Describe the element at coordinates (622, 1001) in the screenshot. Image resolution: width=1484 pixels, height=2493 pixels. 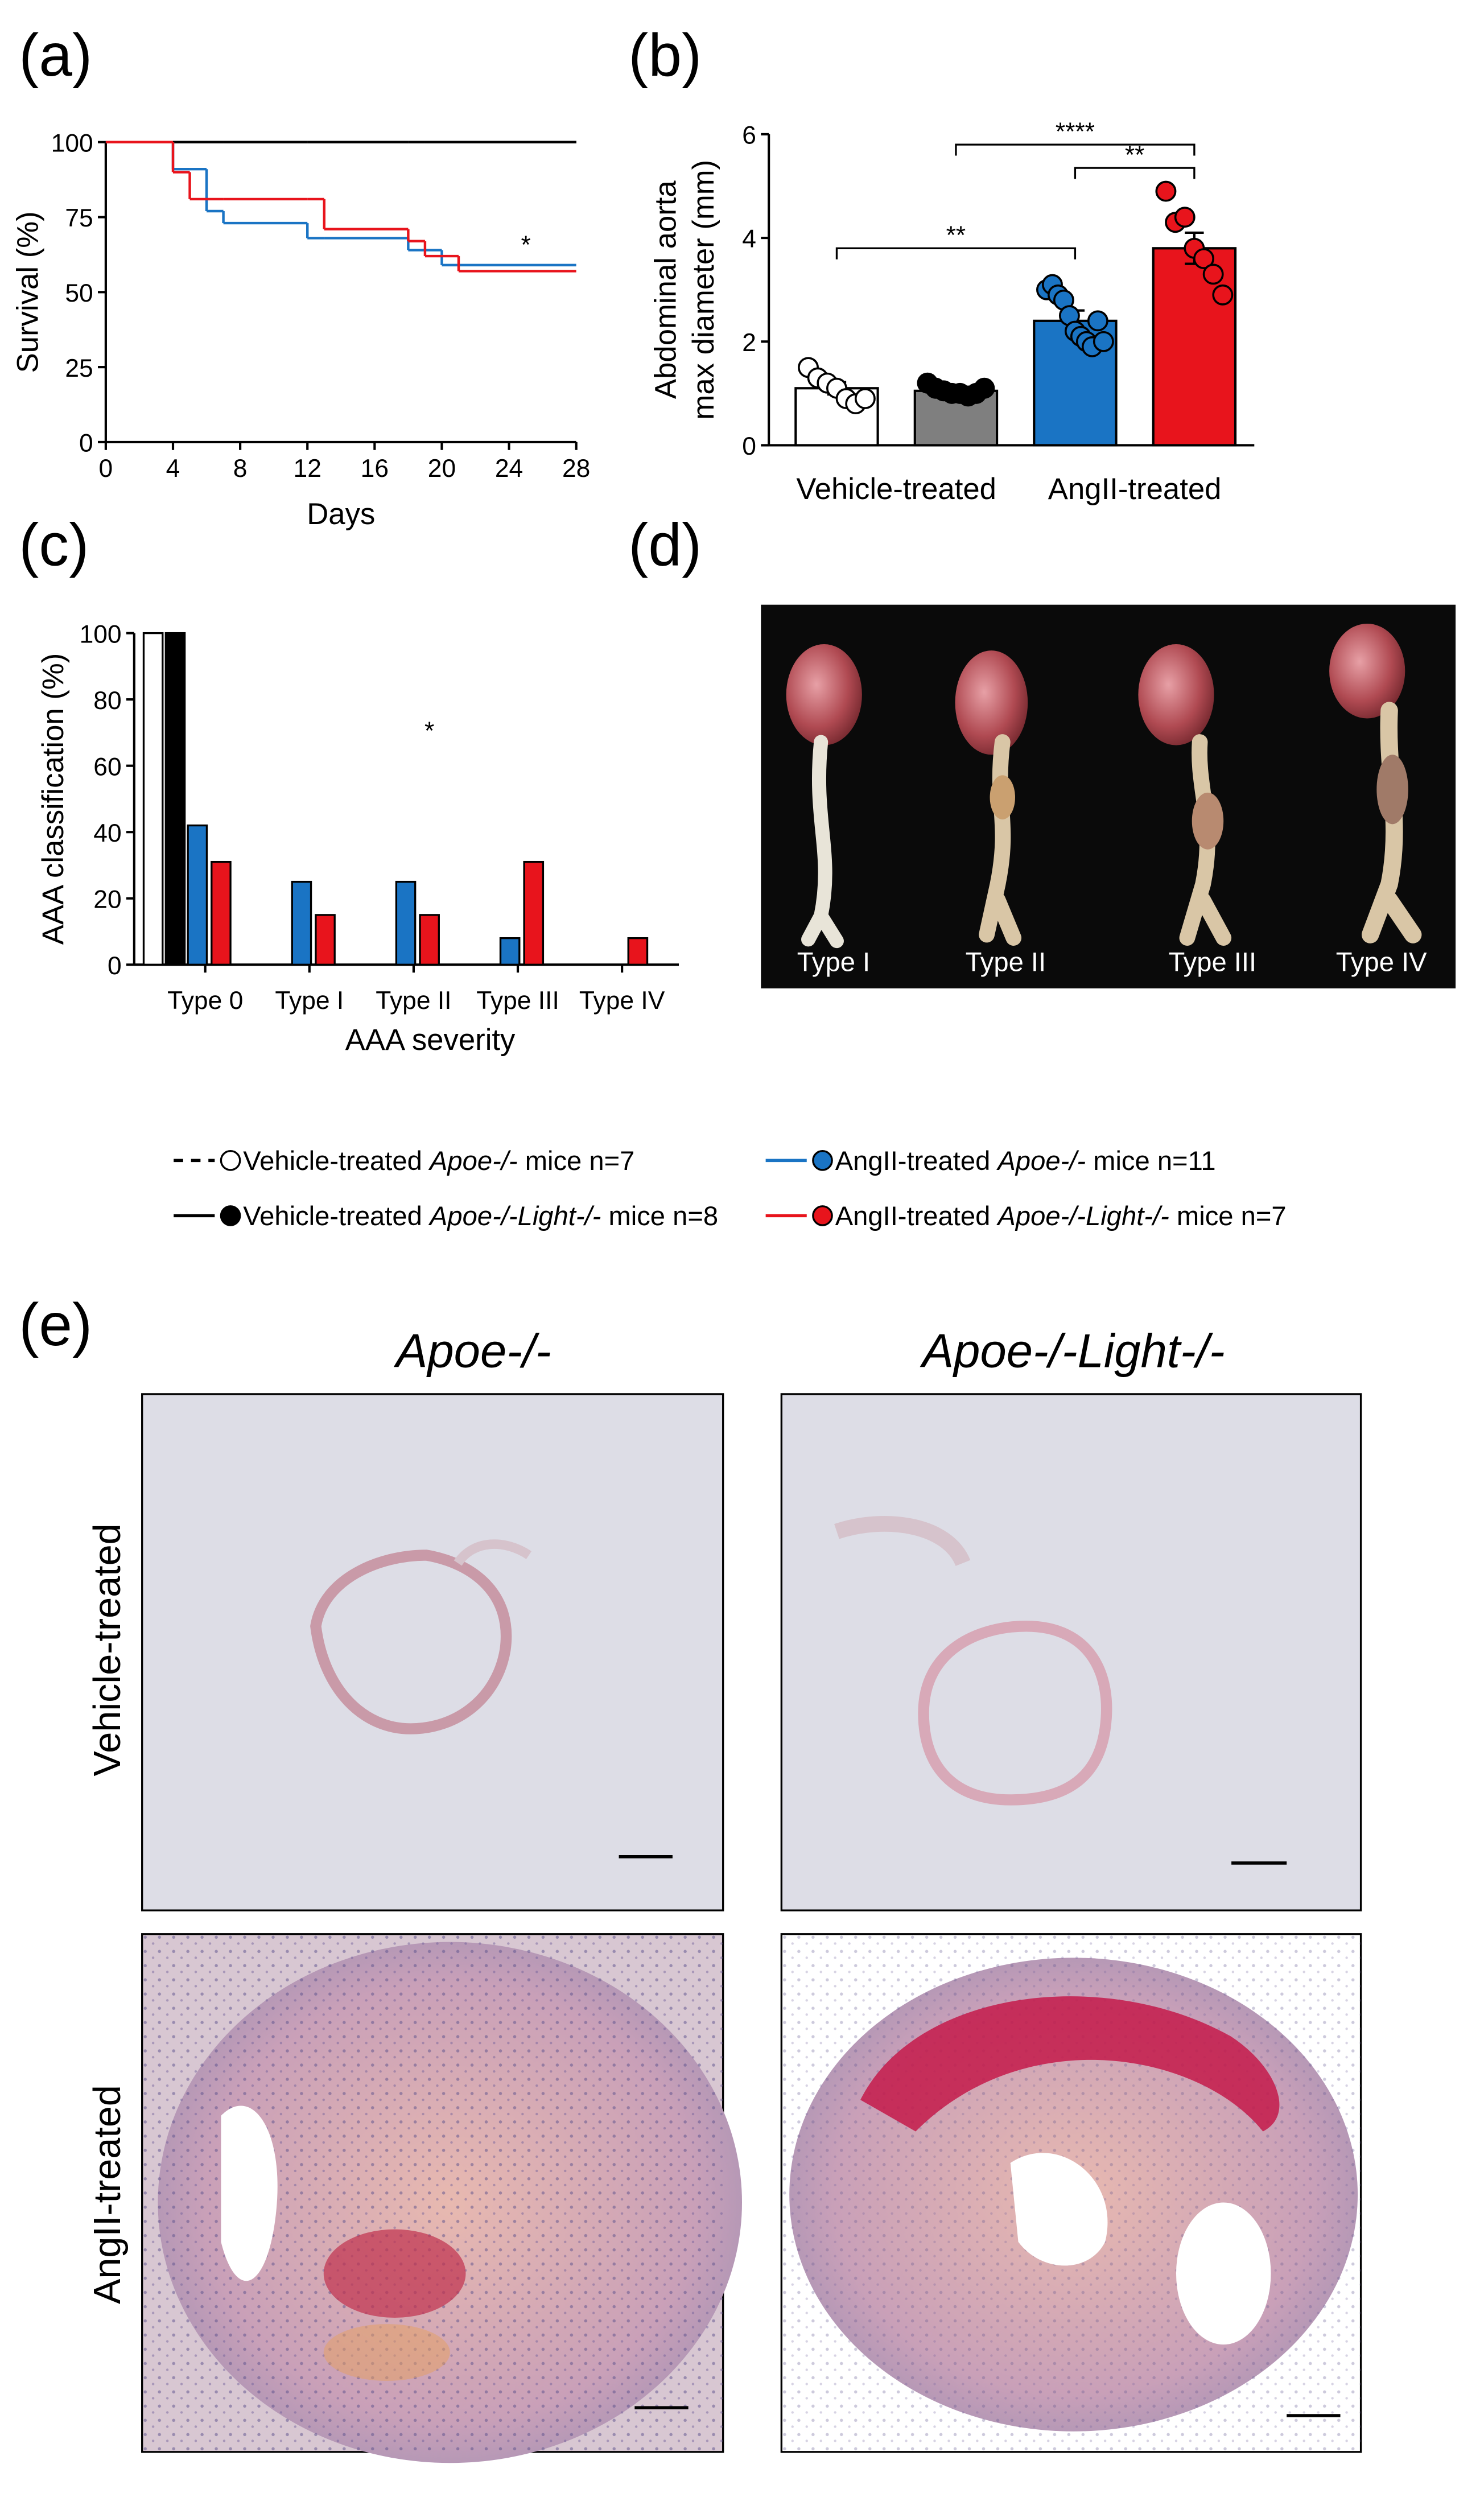
I see `x-tick-label: Type IV` at that location.